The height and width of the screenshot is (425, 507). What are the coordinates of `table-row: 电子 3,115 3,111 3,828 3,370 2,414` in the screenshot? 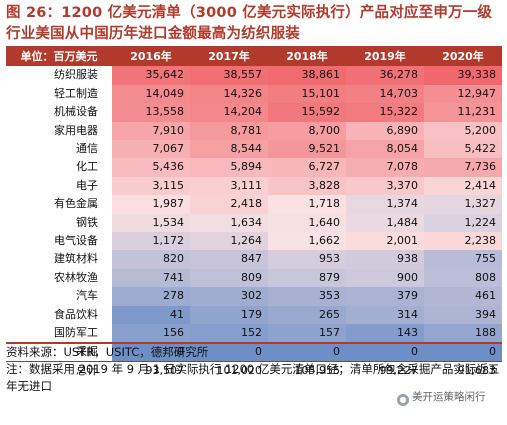 It's located at (254, 186).